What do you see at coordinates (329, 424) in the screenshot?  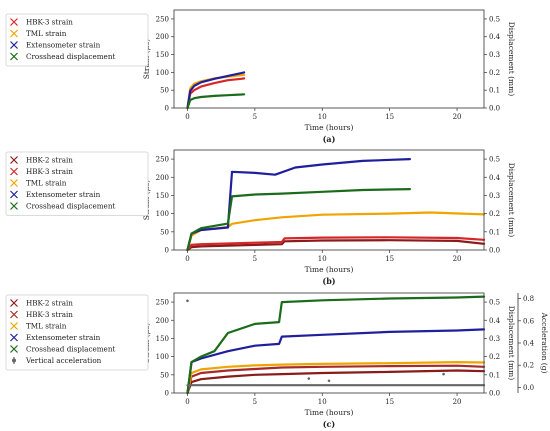 I see `panel-label: (c)` at bounding box center [329, 424].